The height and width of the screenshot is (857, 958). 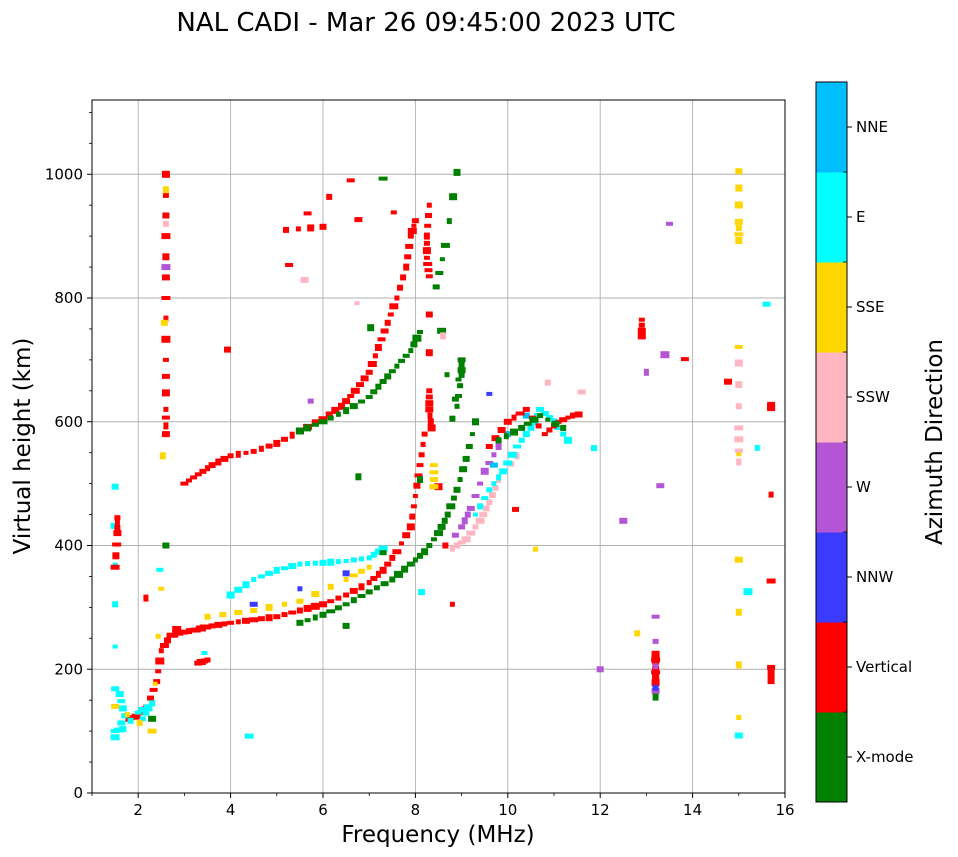 I want to click on colorbar-tick-label: NNW, so click(x=874, y=577).